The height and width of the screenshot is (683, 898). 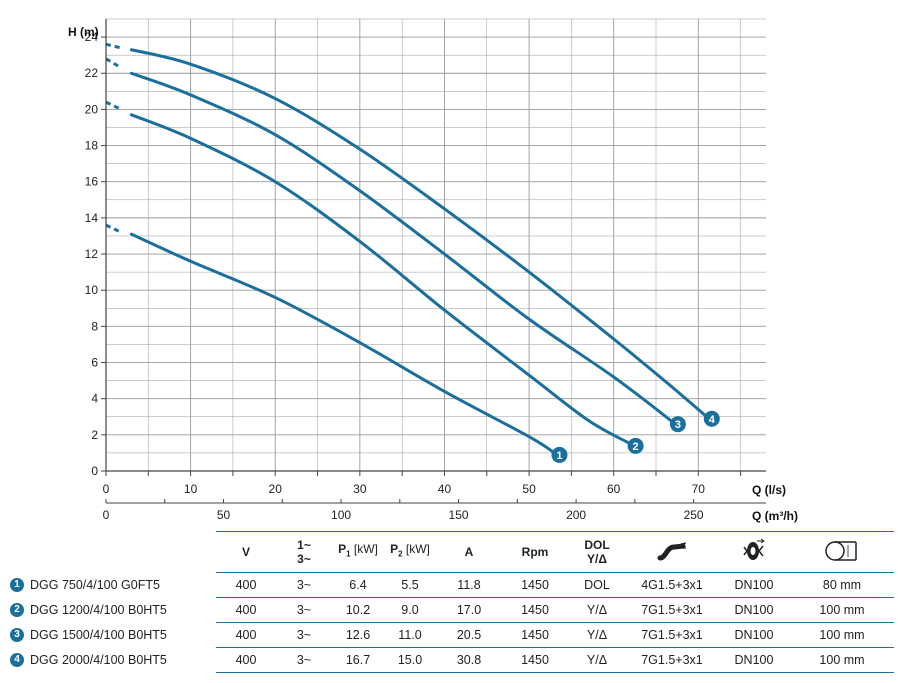 I want to click on model-header, so click(x=113, y=552).